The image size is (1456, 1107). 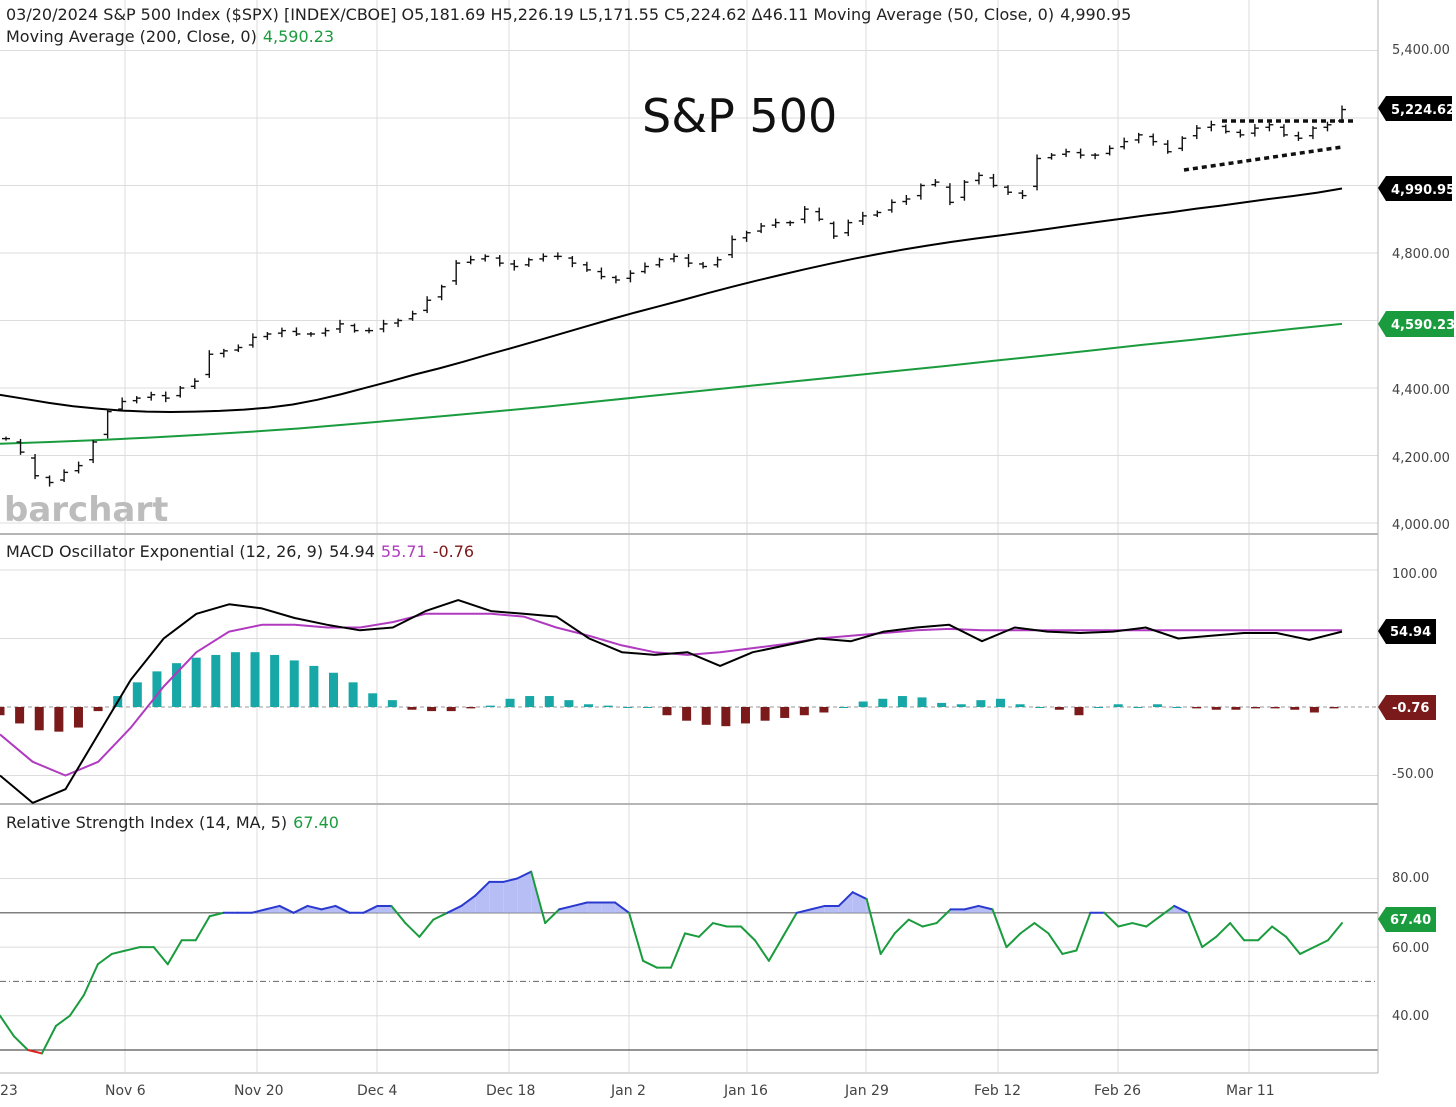 What do you see at coordinates (1421, 390) in the screenshot?
I see `price-tick: 4,400.00` at bounding box center [1421, 390].